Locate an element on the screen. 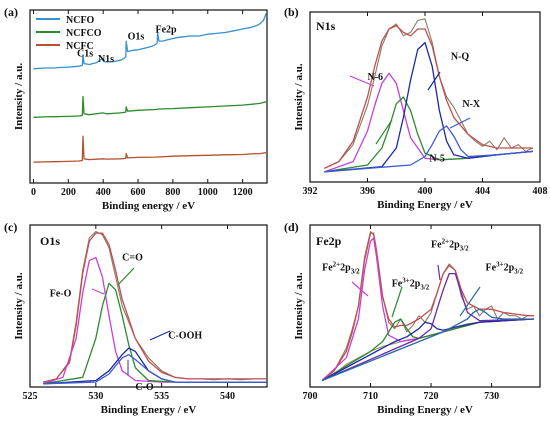 The image size is (550, 433). legend-entry: NCFC is located at coordinates (80, 46).